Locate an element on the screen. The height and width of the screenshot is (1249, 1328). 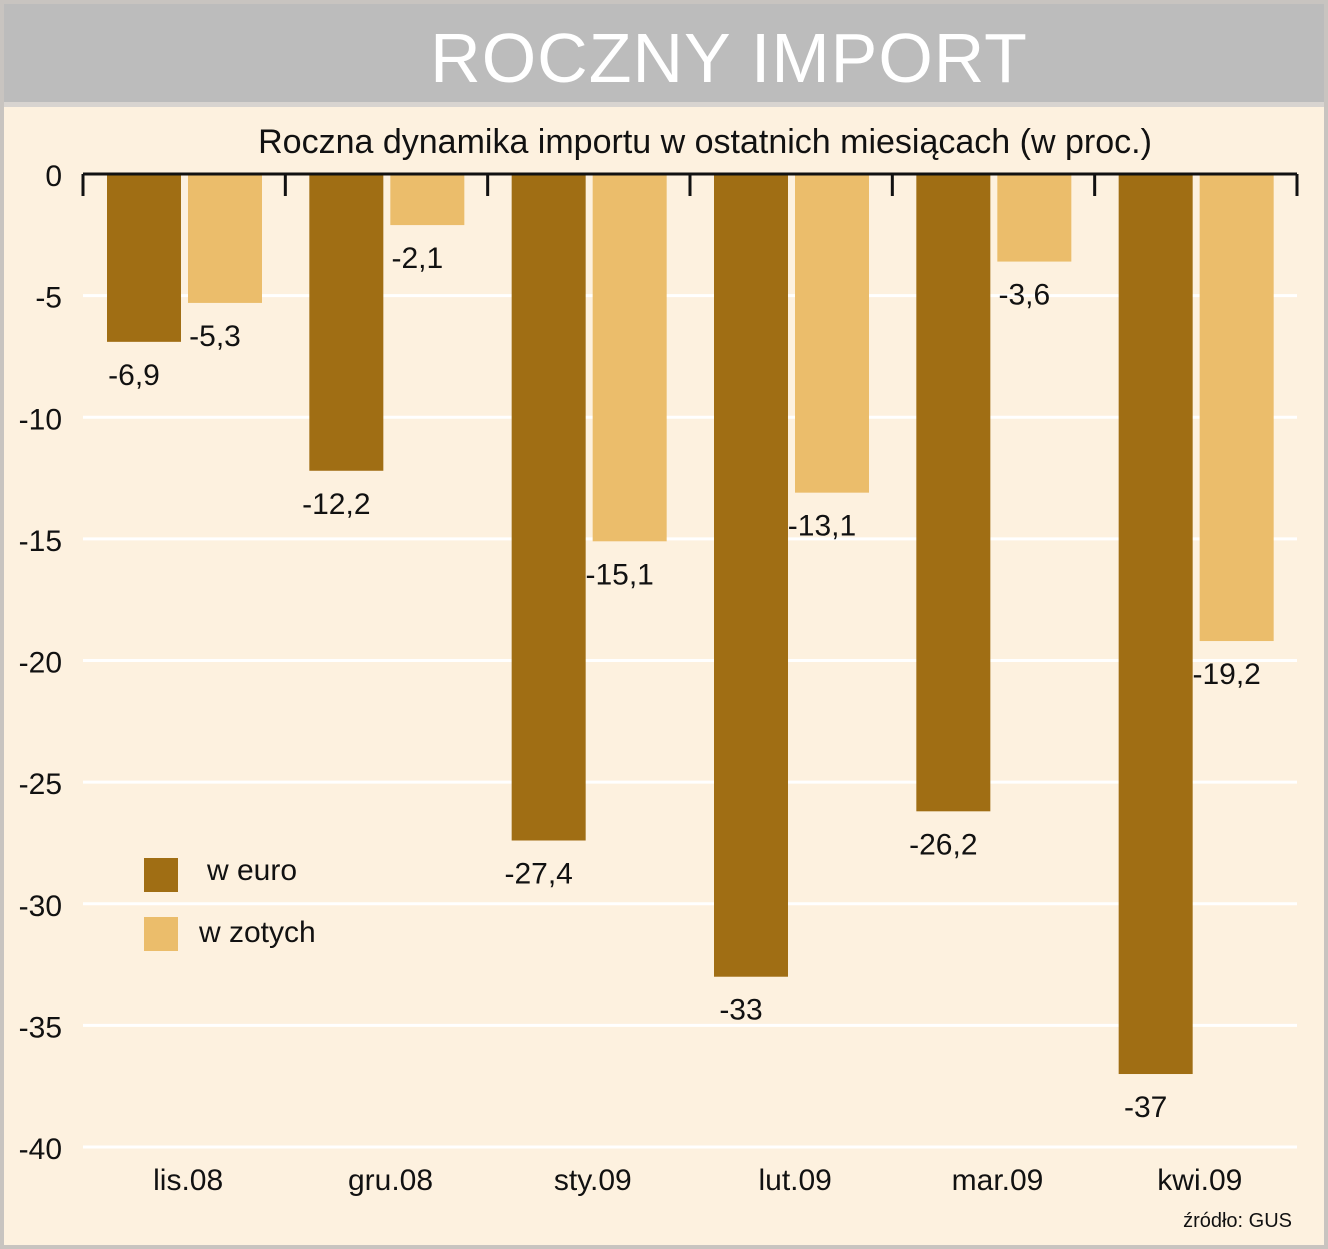
page-title: ROCZNY IMPORT is located at coordinates (729, 58).